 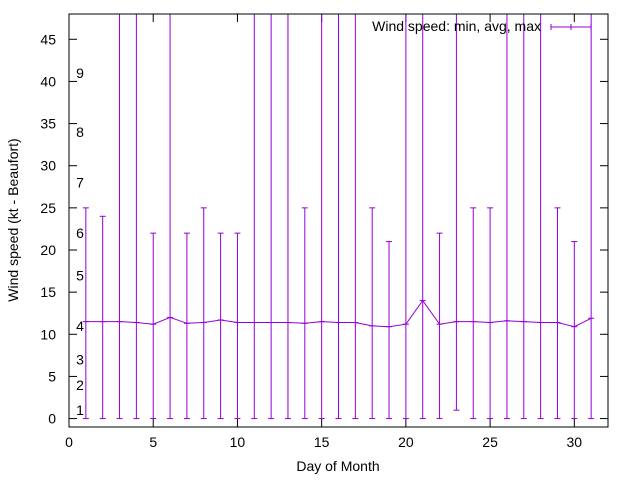 What do you see at coordinates (69, 442) in the screenshot?
I see `x-tick-label: 0` at bounding box center [69, 442].